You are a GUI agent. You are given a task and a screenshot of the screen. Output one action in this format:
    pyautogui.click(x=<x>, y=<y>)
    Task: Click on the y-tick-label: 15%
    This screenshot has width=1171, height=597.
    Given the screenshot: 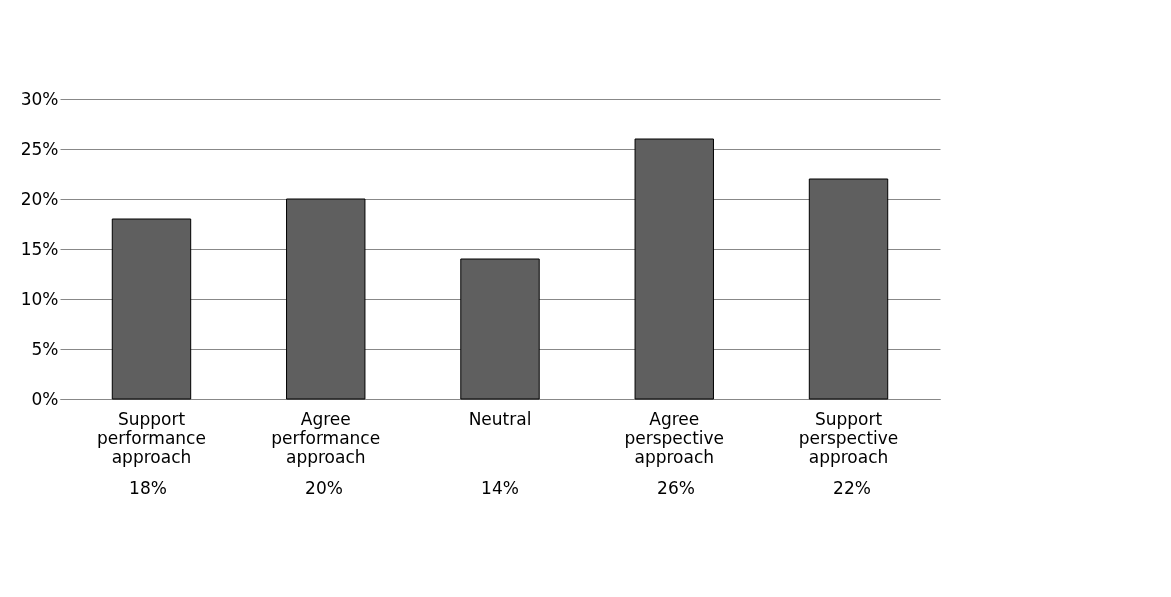 What is the action you would take?
    pyautogui.click(x=39, y=248)
    